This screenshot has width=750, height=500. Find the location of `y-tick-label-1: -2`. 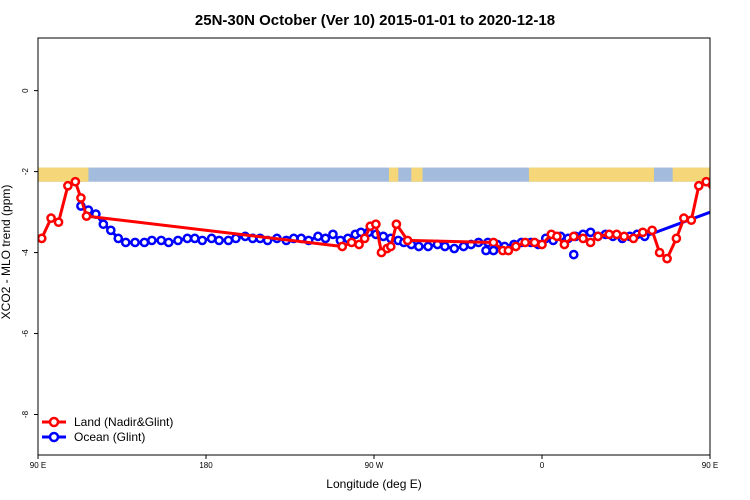

y-tick-label-1: -2 is located at coordinates (25, 172).